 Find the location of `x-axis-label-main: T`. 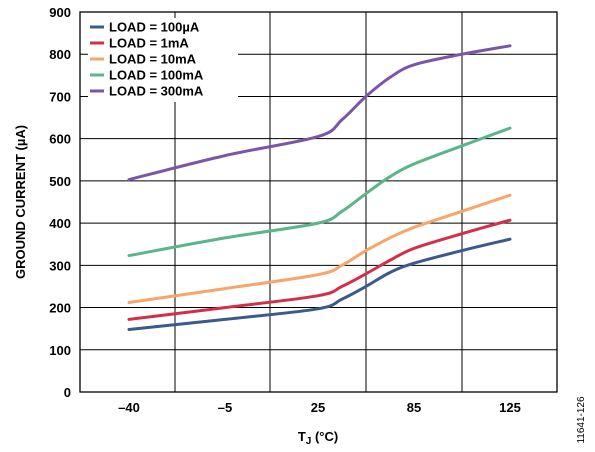

x-axis-label-main: T is located at coordinates (302, 436).